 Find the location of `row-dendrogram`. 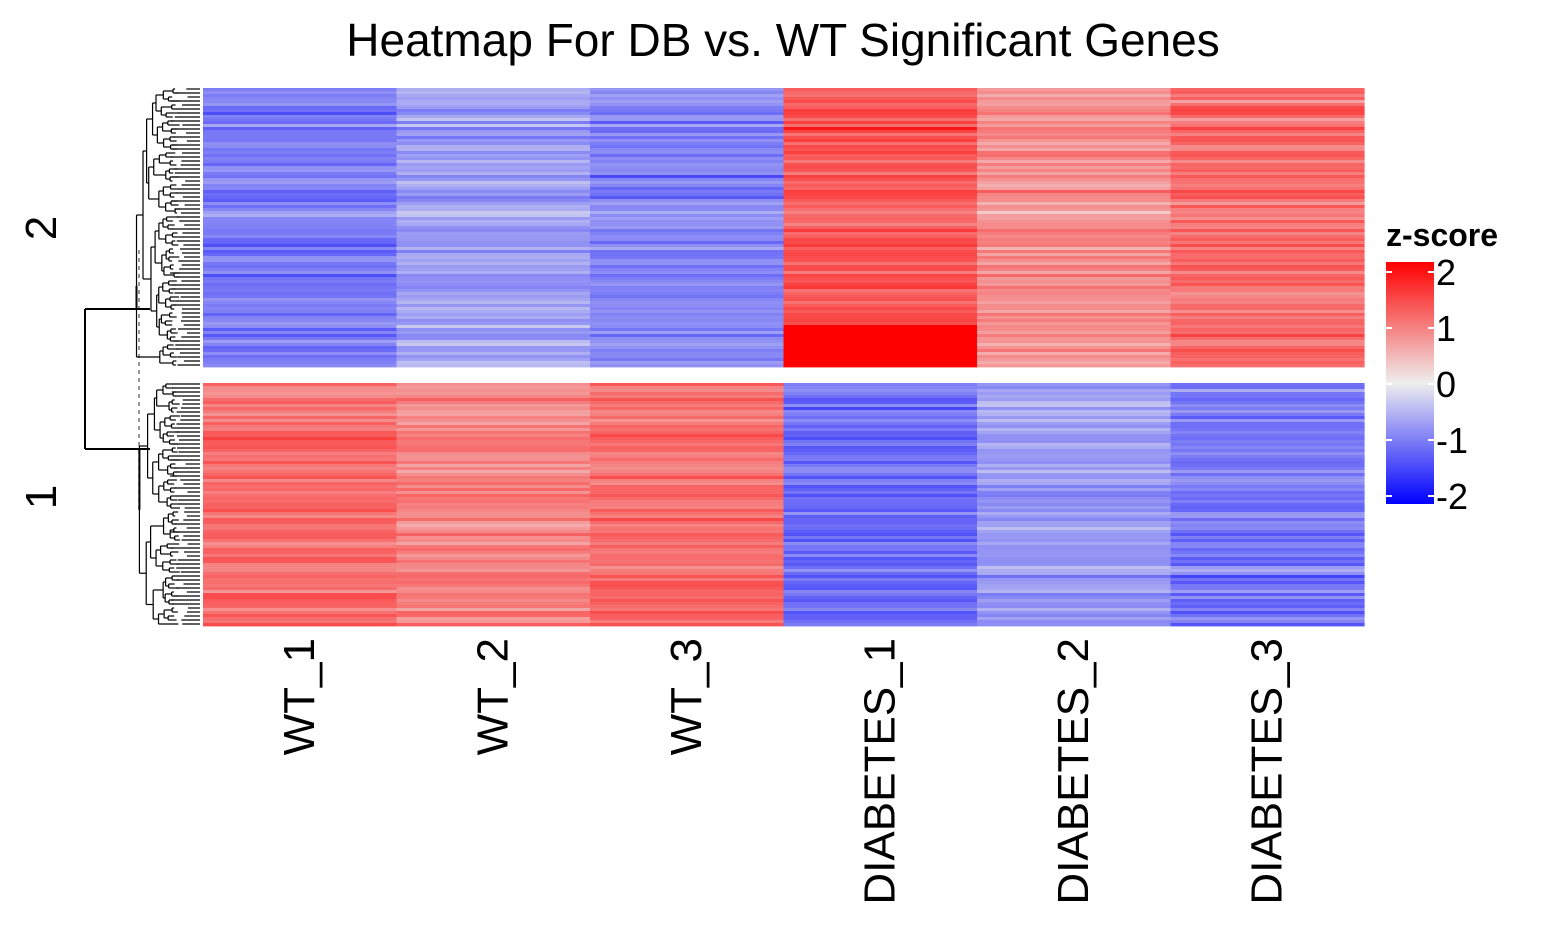

row-dendrogram is located at coordinates (142, 356).